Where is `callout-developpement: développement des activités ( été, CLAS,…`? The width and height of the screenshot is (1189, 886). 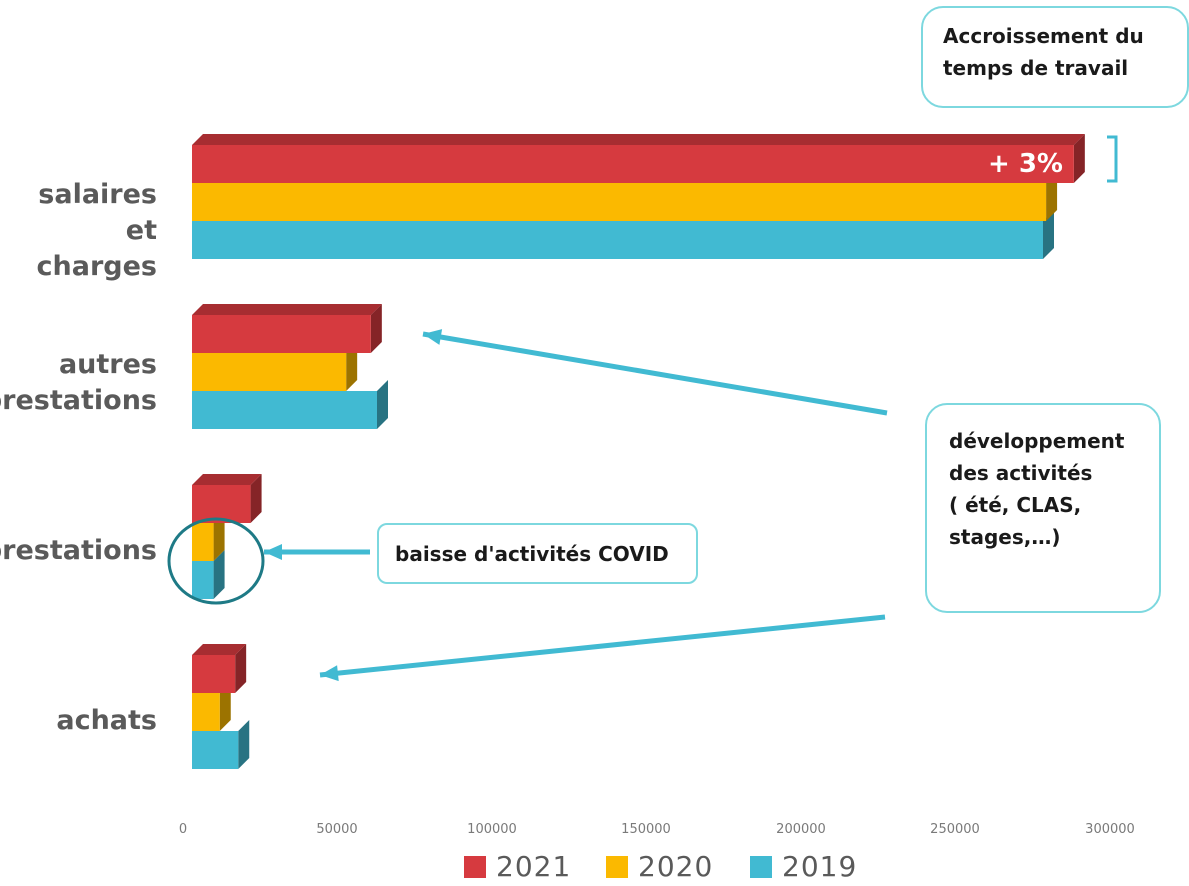 callout-developpement: développement des activités ( été, CLAS,… is located at coordinates (1043, 508).